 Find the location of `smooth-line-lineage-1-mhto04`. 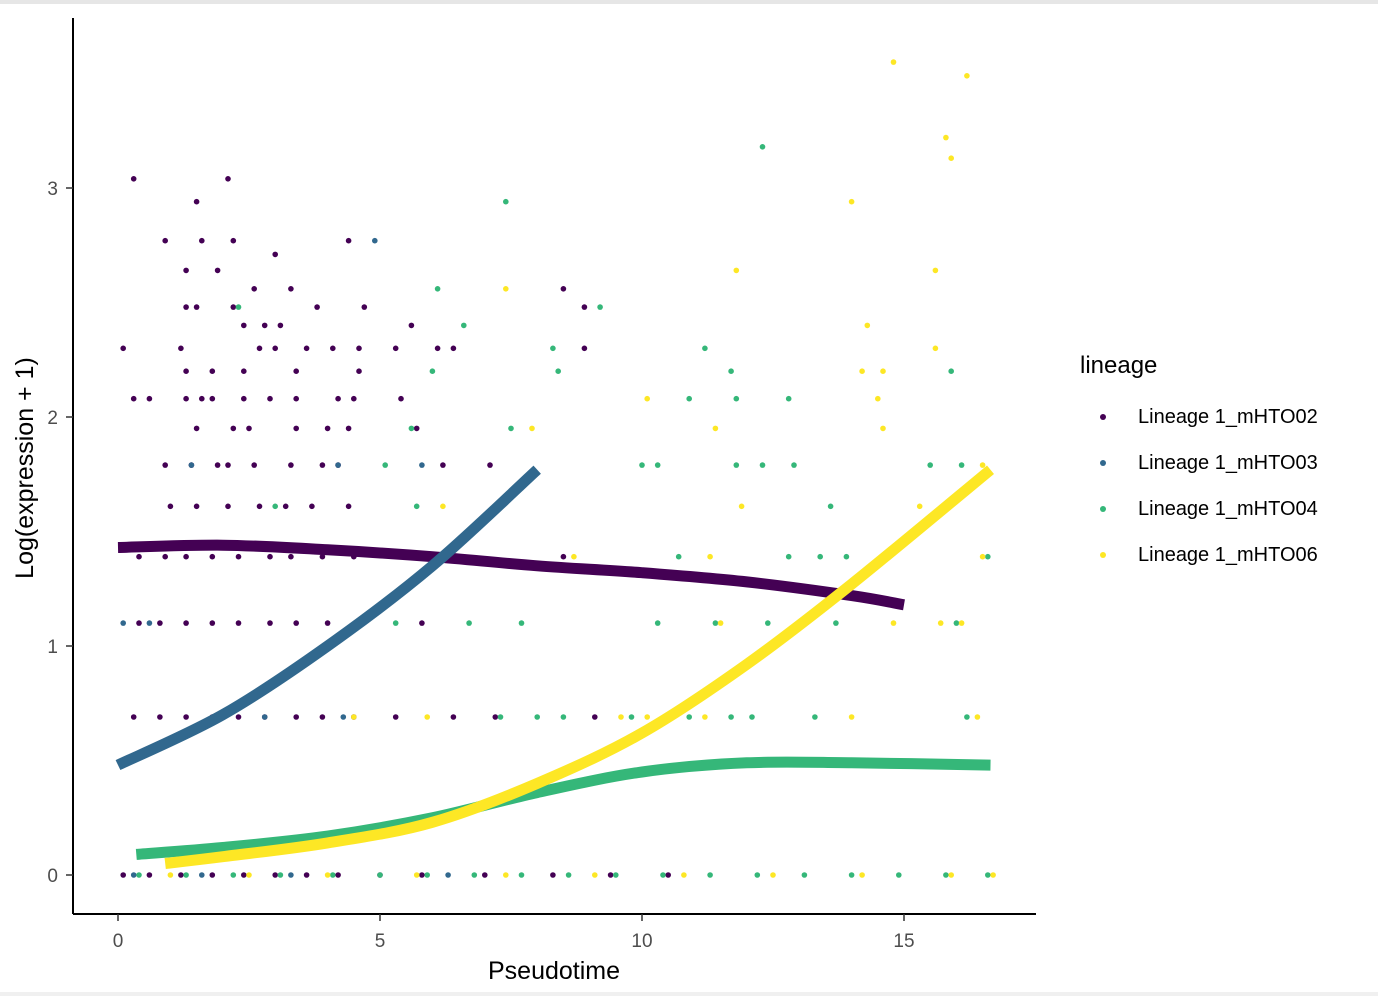

smooth-line-lineage-1-mhto04 is located at coordinates (563, 808).